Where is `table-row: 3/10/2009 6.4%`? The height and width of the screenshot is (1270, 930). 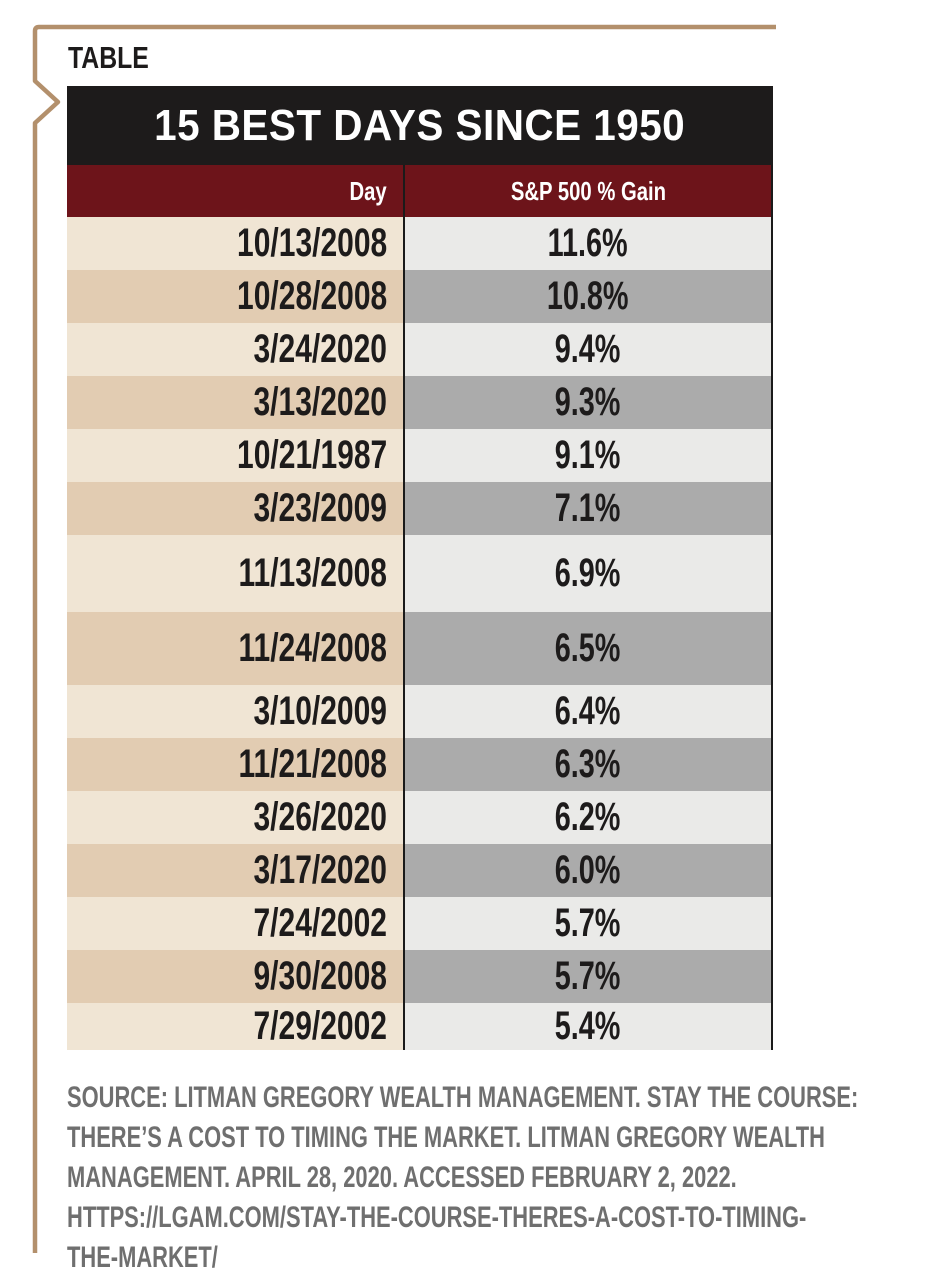 table-row: 3/10/2009 6.4% is located at coordinates (420, 711).